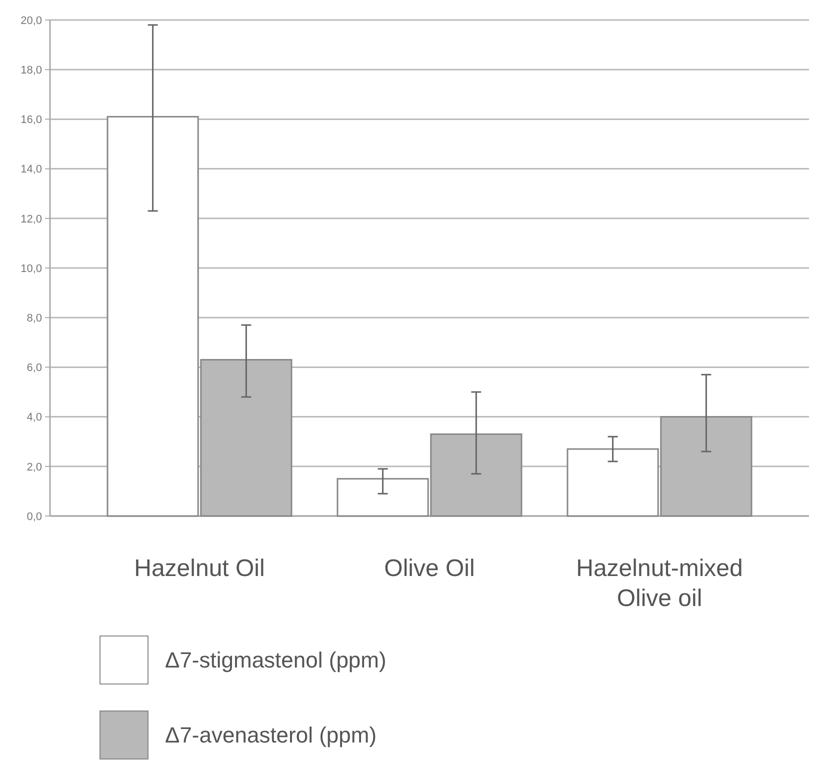 The width and height of the screenshot is (819, 781). I want to click on y-tick-label: 10,0, so click(31, 268).